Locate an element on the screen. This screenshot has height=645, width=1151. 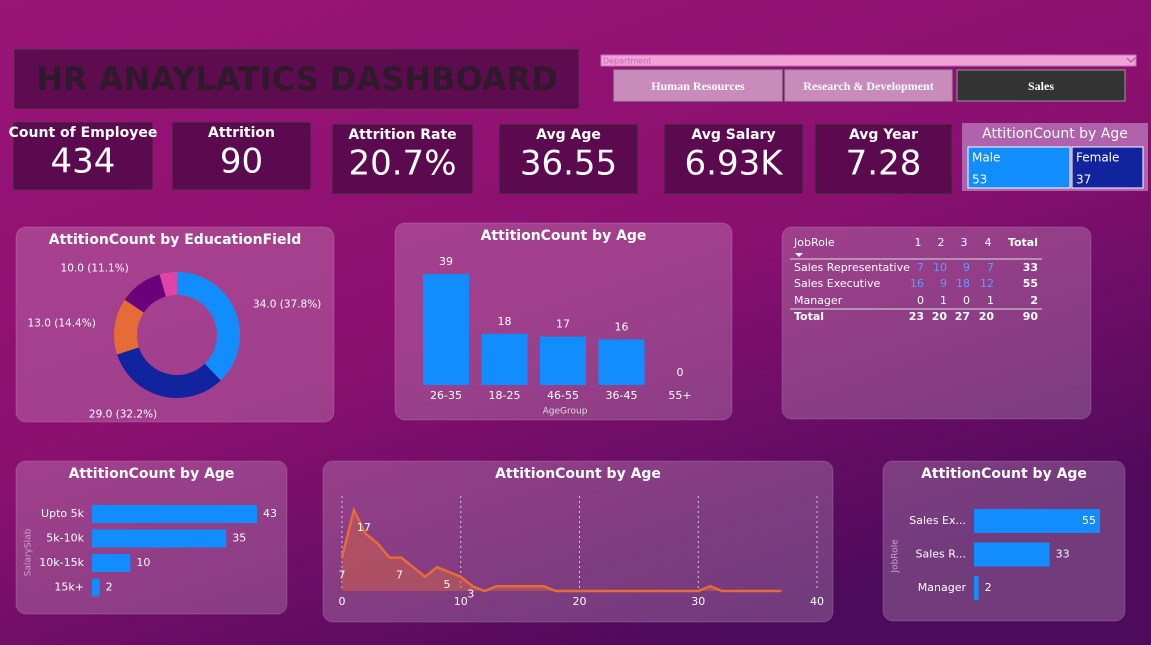
x-tick-label: 55+ is located at coordinates (679, 395).